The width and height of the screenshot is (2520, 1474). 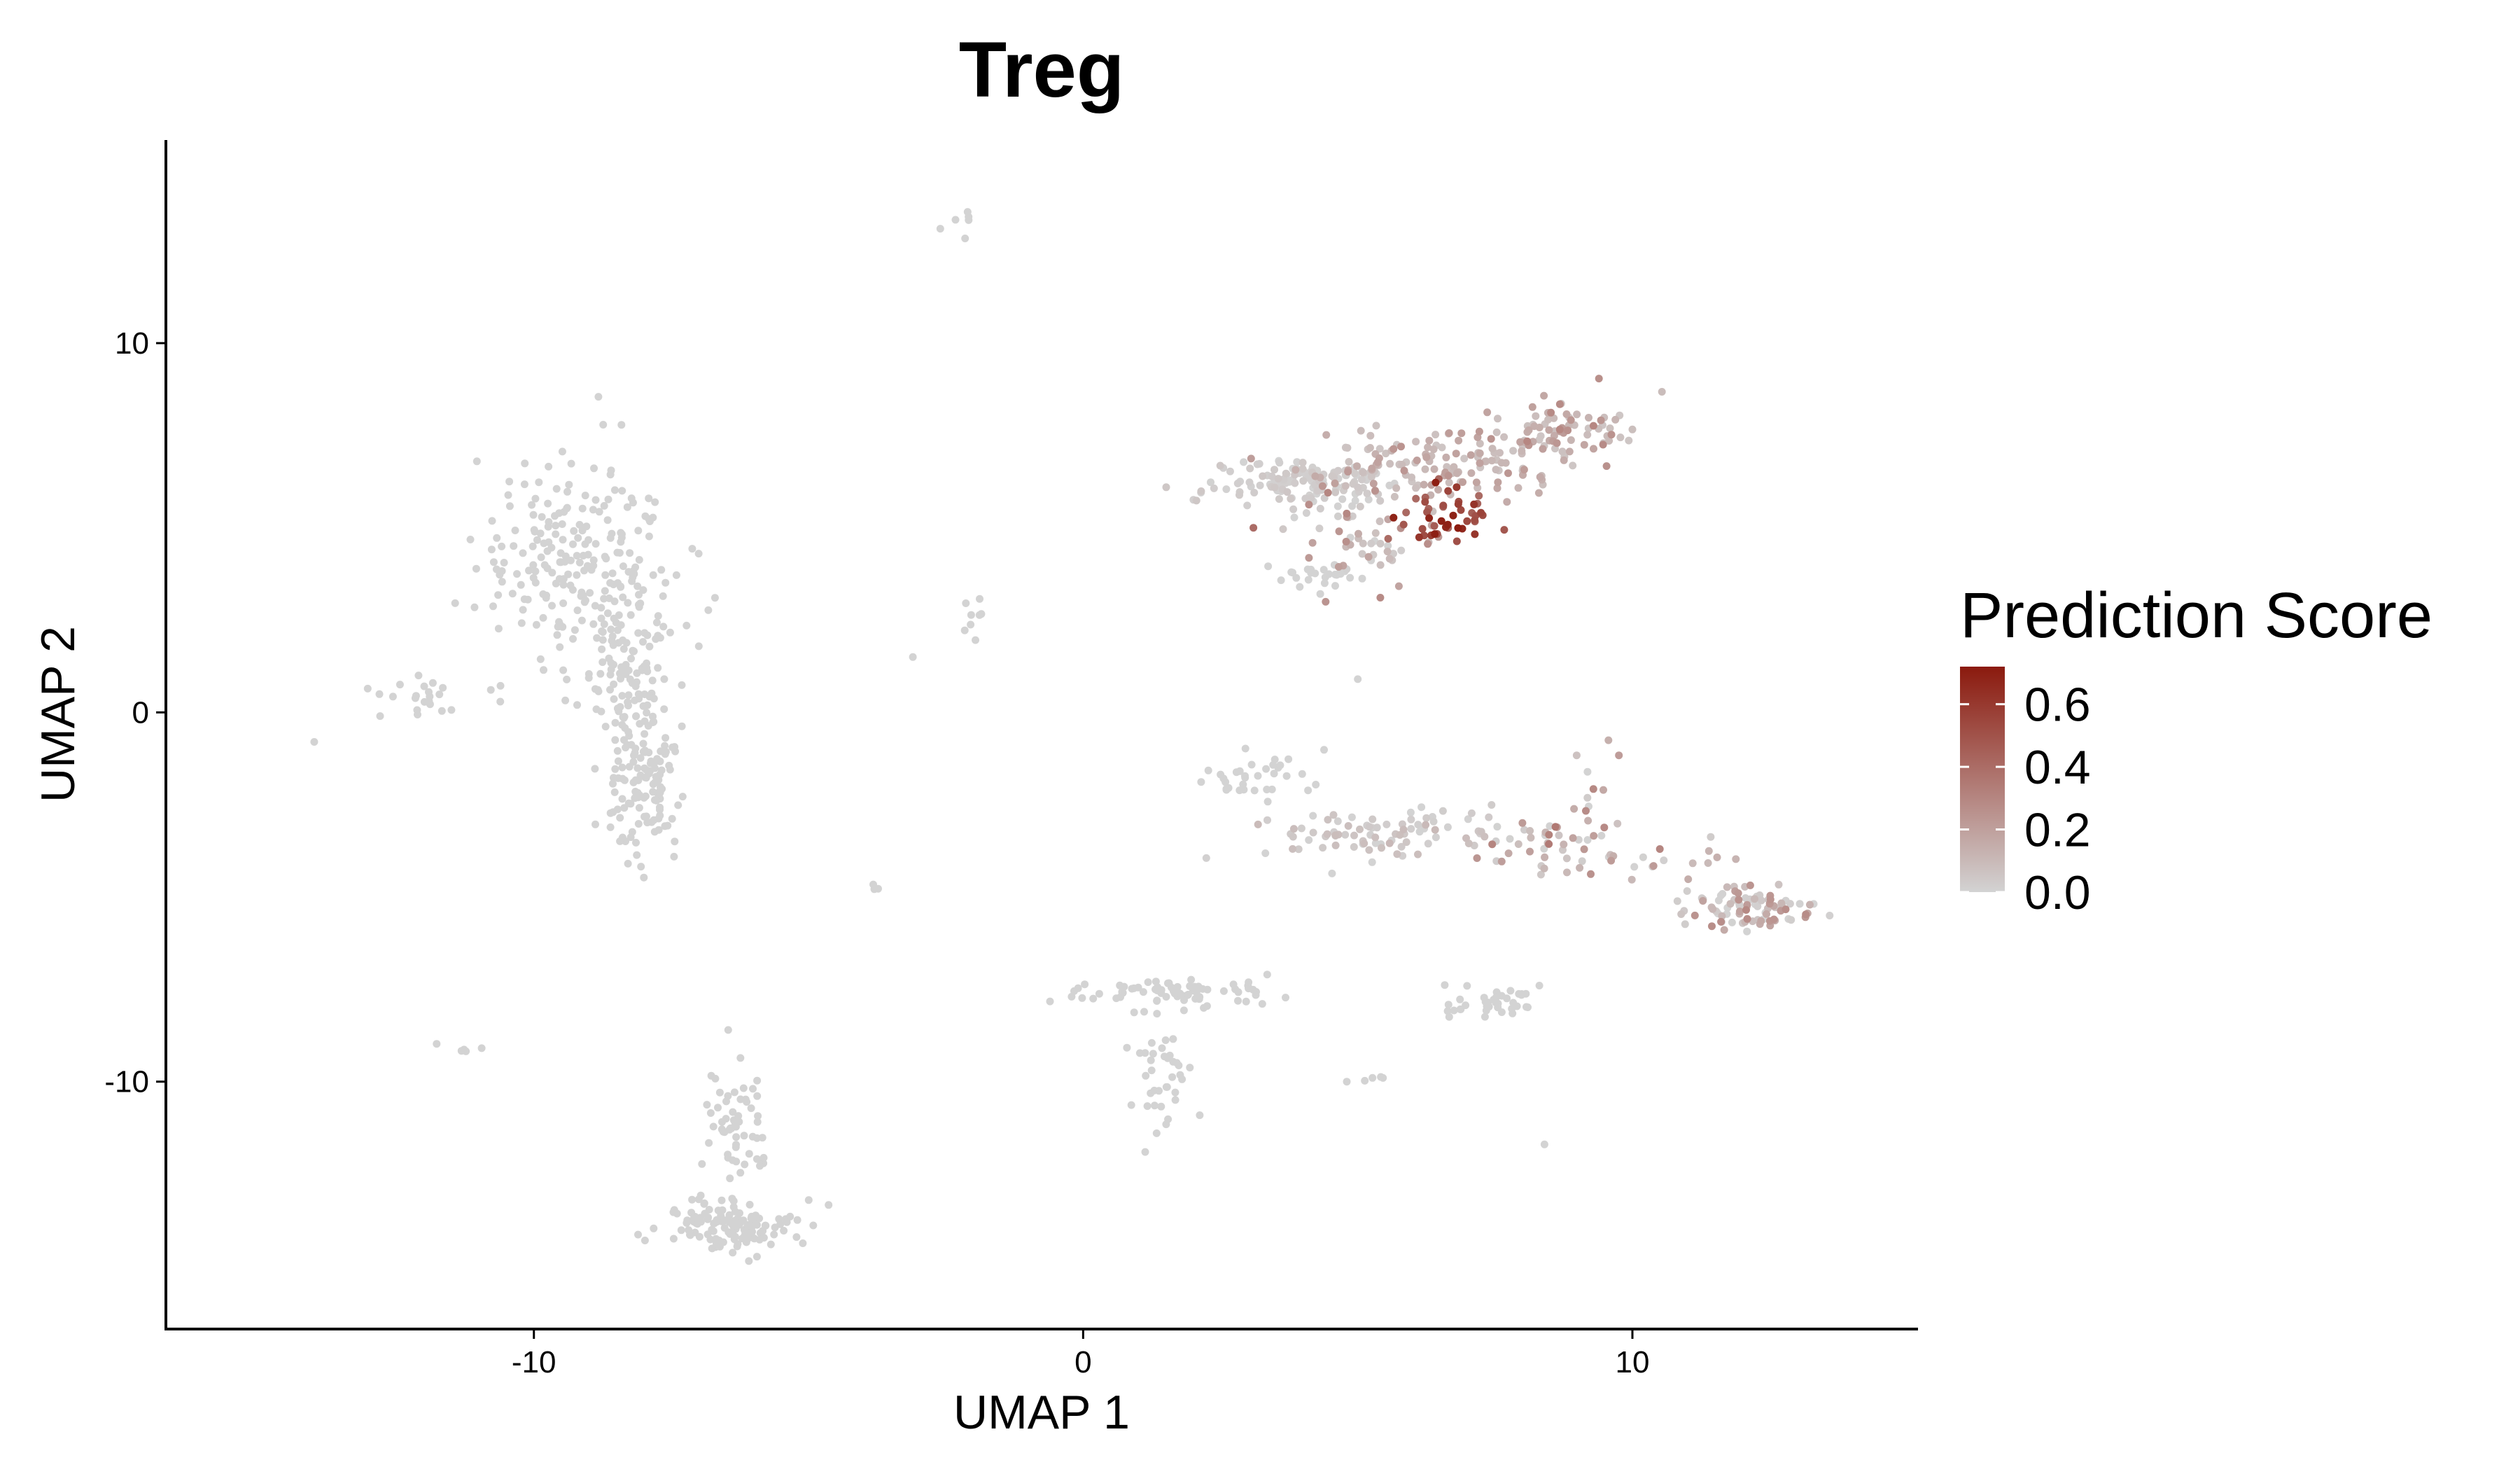 What do you see at coordinates (132, 343) in the screenshot?
I see `y-tick-label: 10` at bounding box center [132, 343].